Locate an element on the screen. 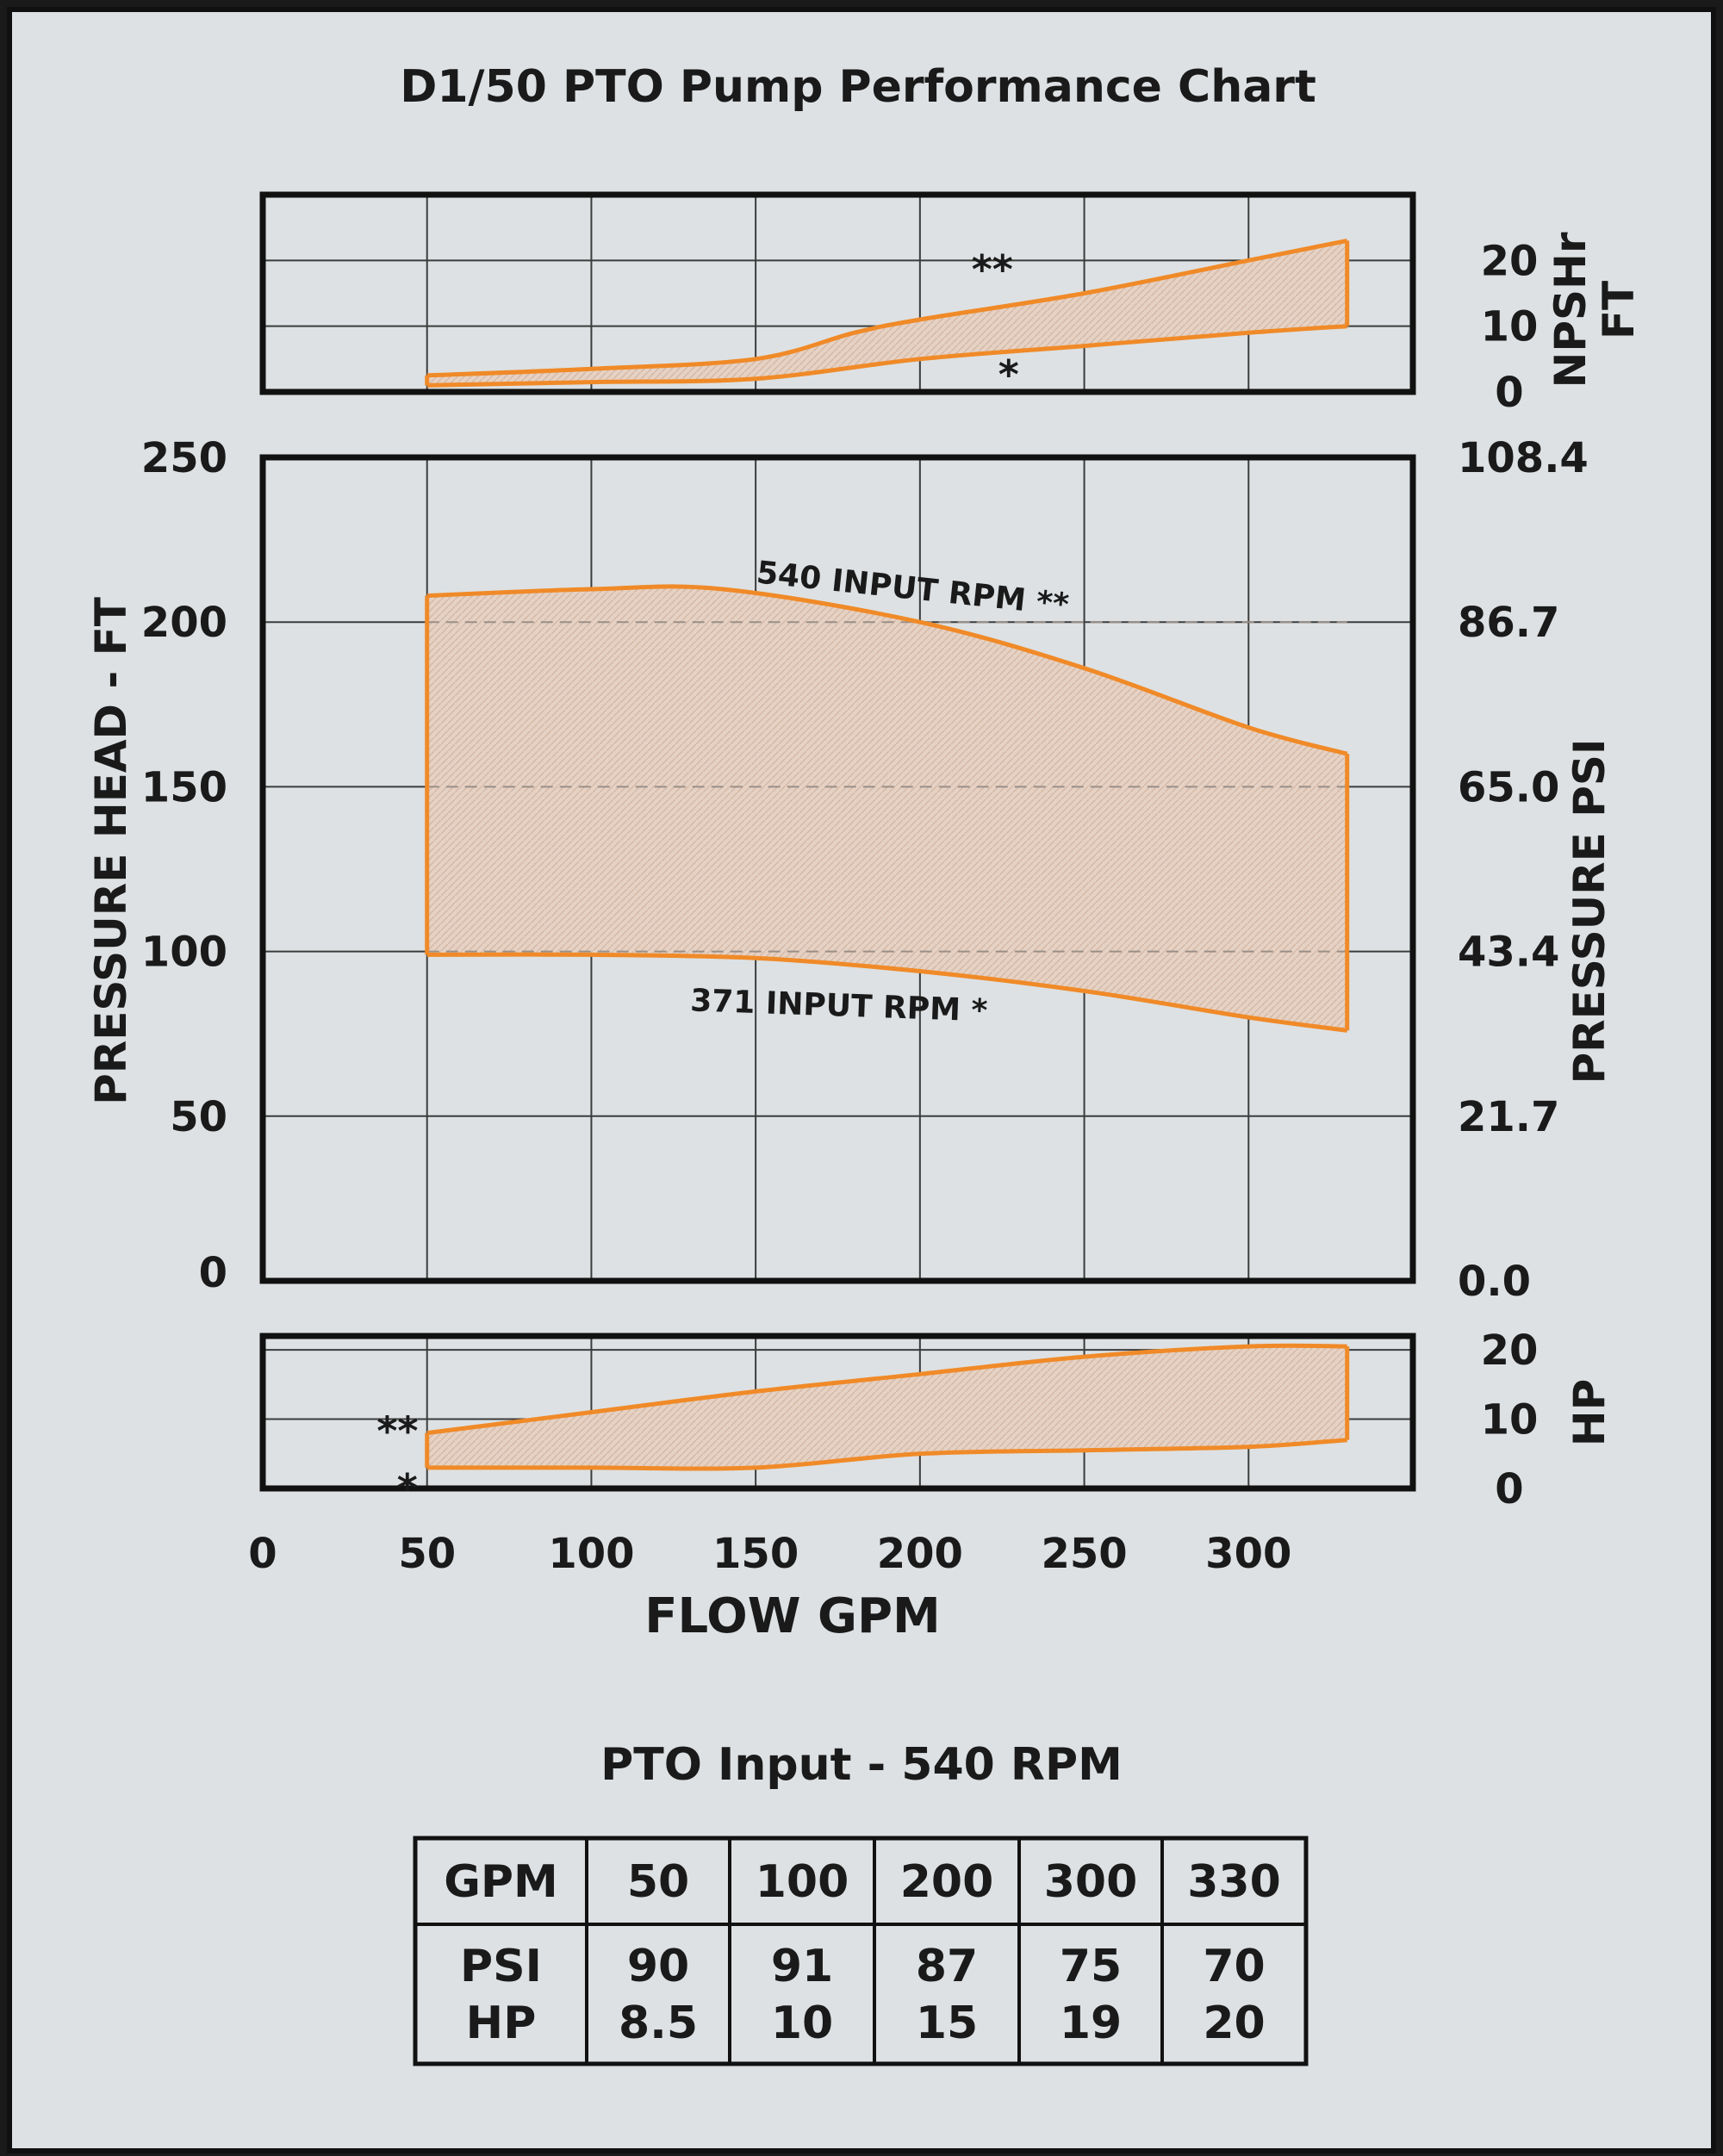  table-border is located at coordinates (861, 1951).